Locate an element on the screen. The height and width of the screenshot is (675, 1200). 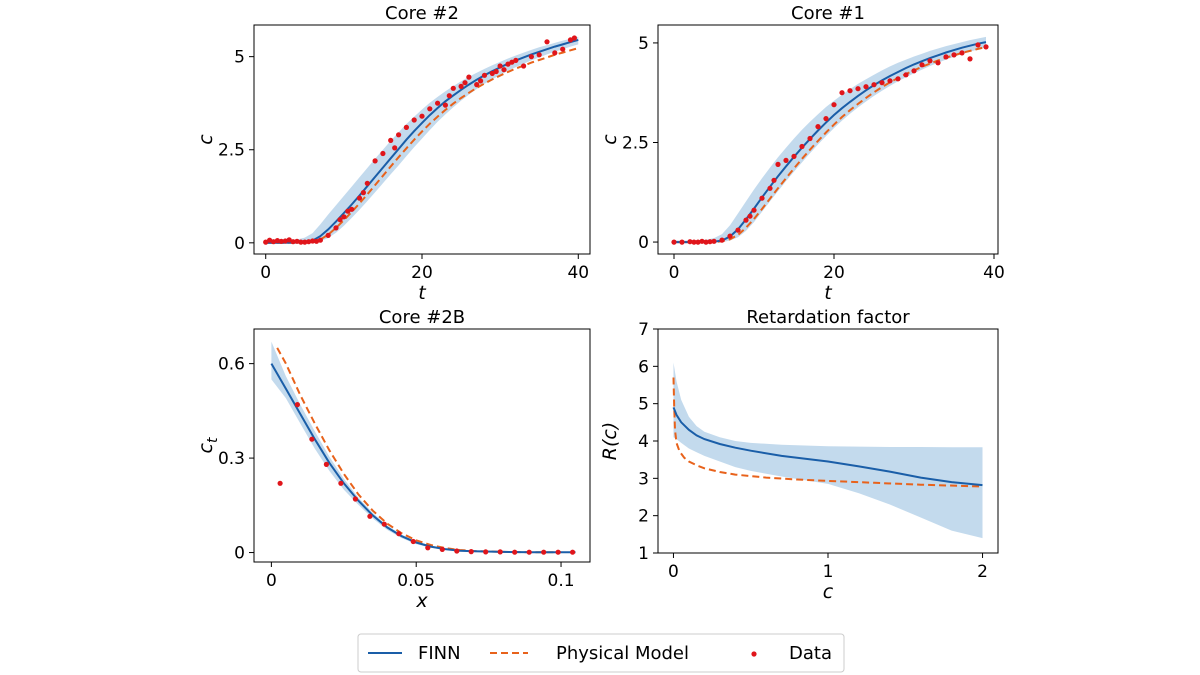
y-tick-label: 0 is located at coordinates (239, 244).